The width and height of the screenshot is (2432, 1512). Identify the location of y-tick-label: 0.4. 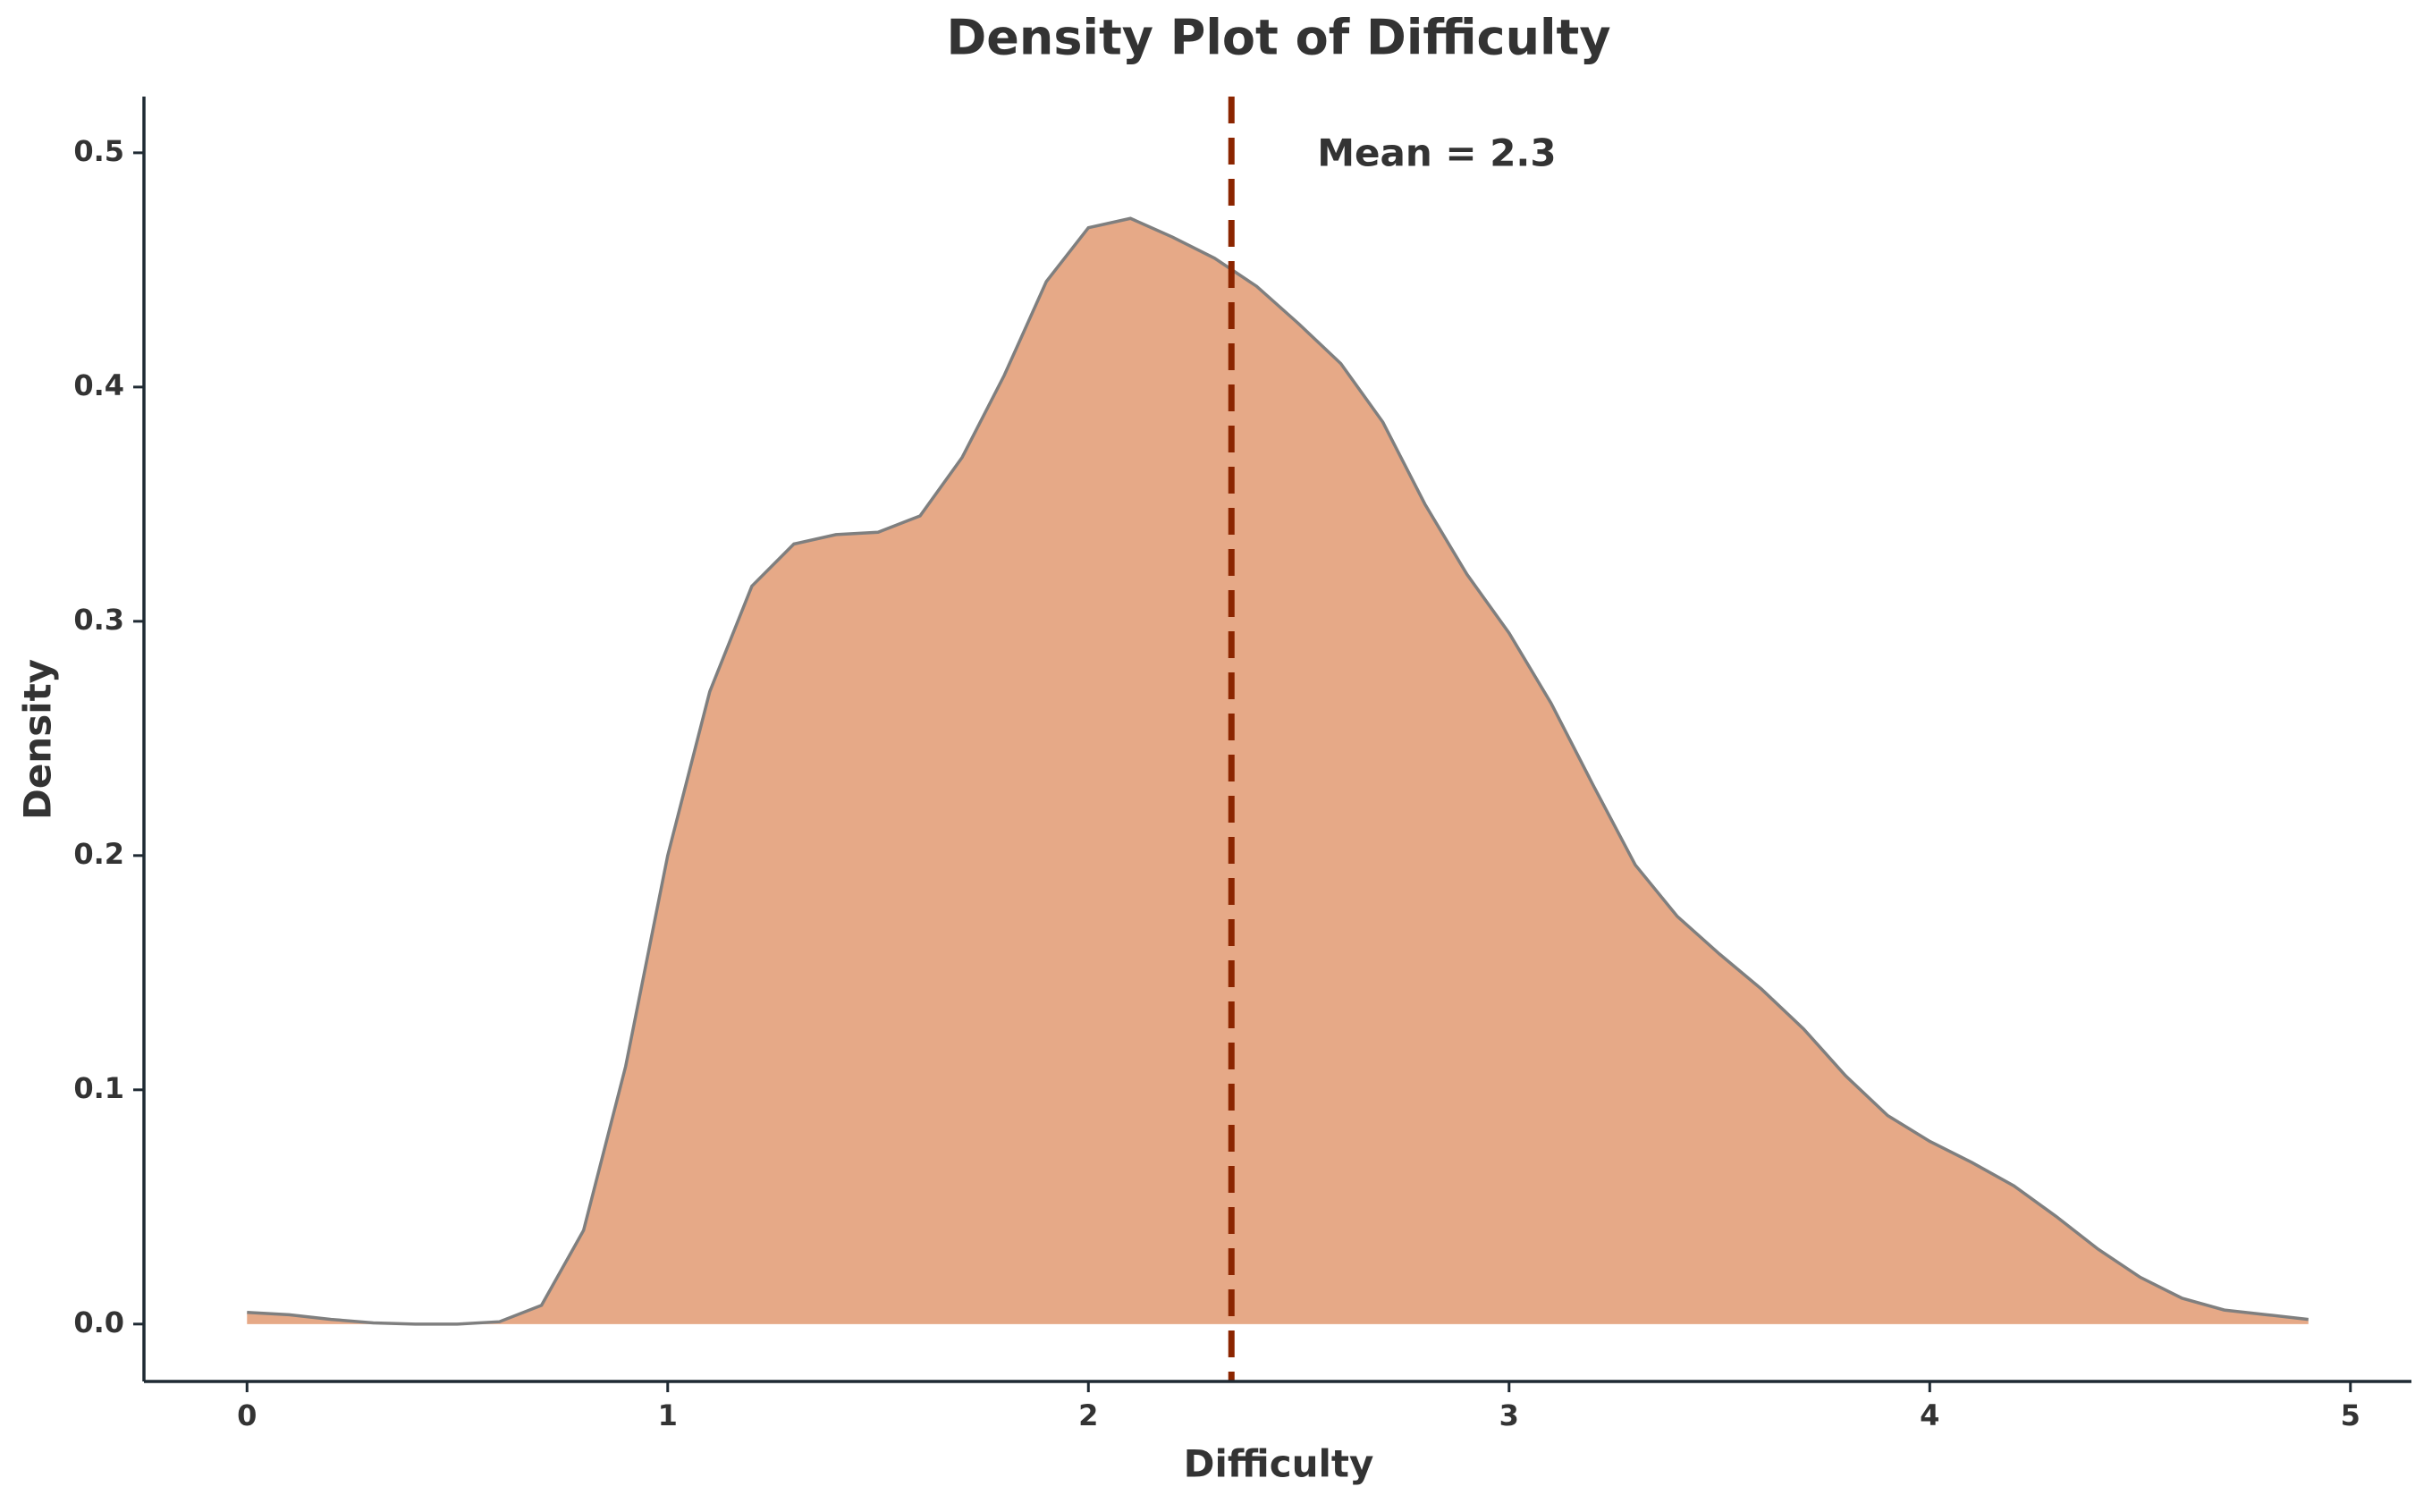
(99, 385).